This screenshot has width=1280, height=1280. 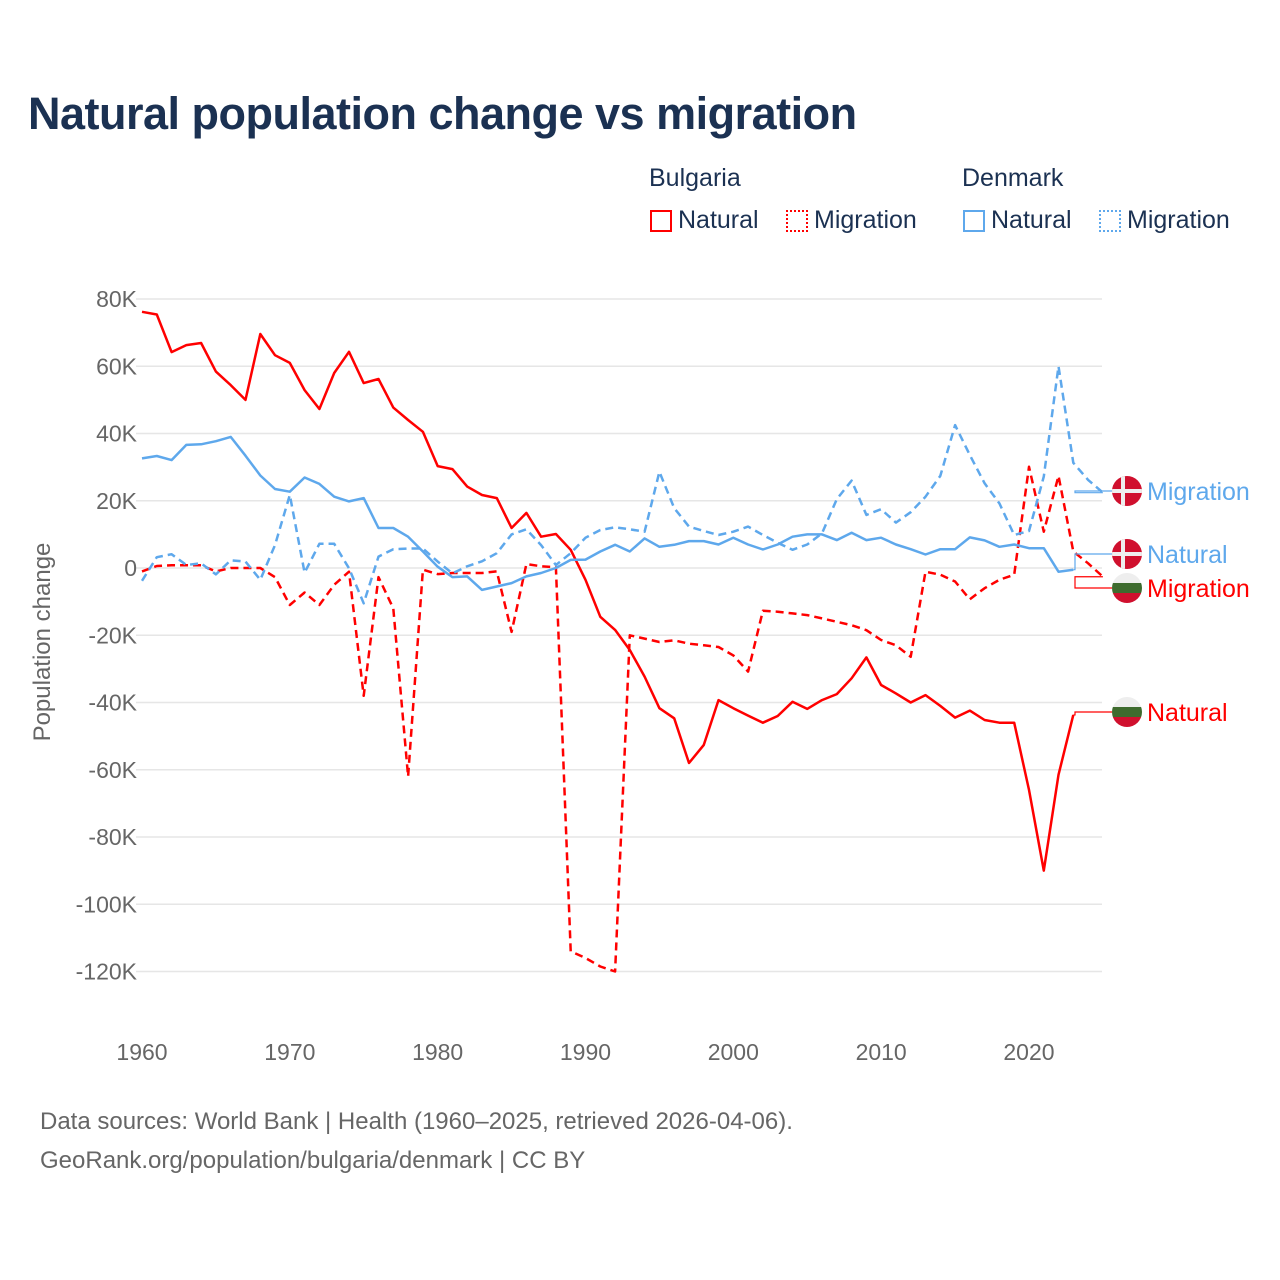 I want to click on legend-bulgaria-natural: Natural, so click(x=704, y=220).